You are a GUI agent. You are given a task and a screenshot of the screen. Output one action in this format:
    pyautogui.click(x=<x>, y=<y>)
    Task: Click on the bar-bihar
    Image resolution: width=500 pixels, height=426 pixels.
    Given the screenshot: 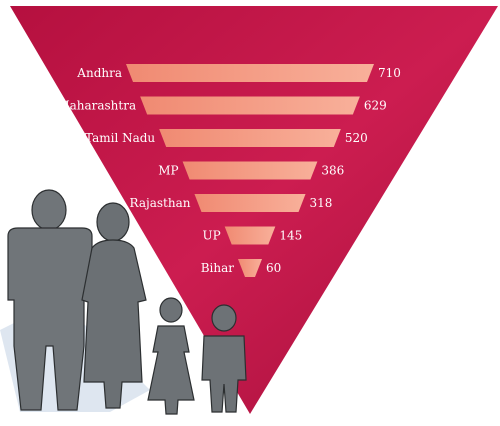 What is the action you would take?
    pyautogui.click(x=250, y=268)
    